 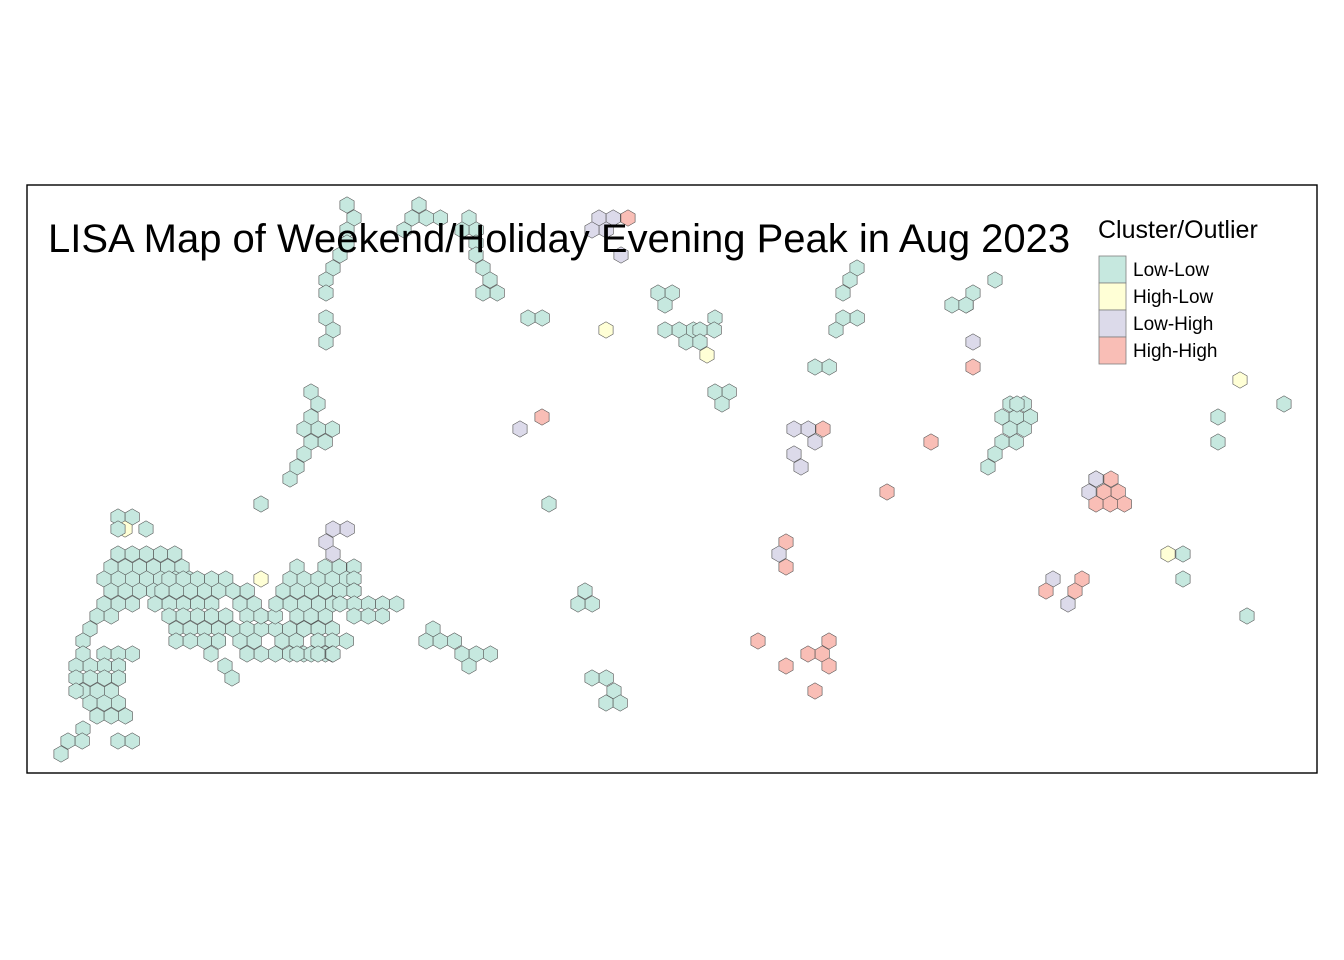 I want to click on legend-label-low-low: Low-Low, so click(x=1171, y=270).